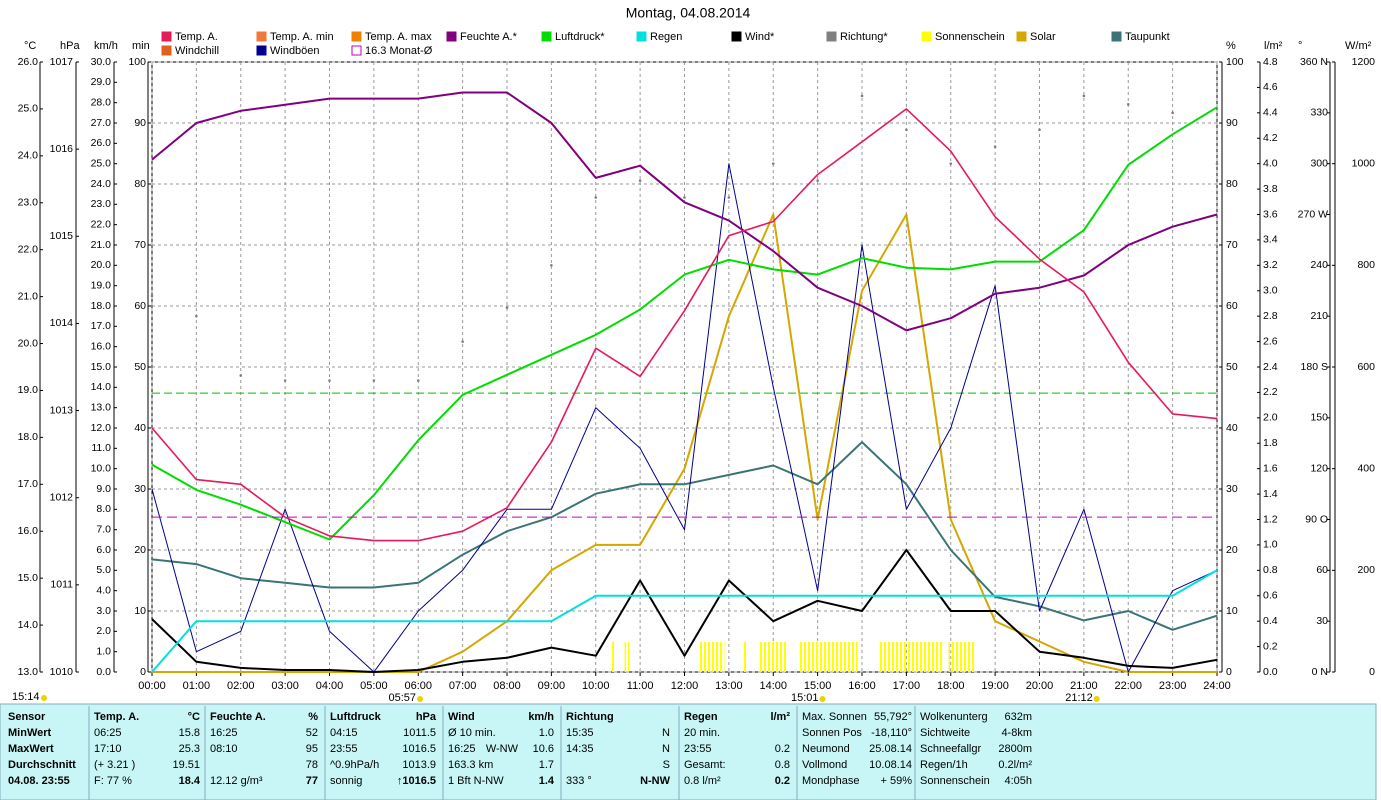 This screenshot has width=1381, height=800. I want to click on table-cell: 1016.5, so click(419, 749).